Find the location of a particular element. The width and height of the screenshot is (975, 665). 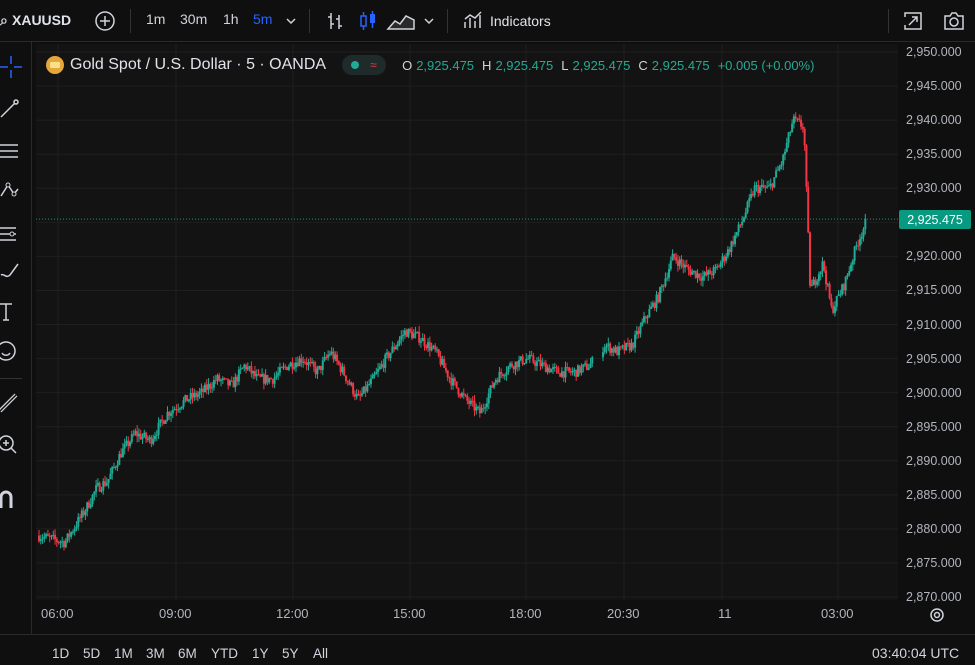

interval-30m-button: 30m is located at coordinates (194, 19).